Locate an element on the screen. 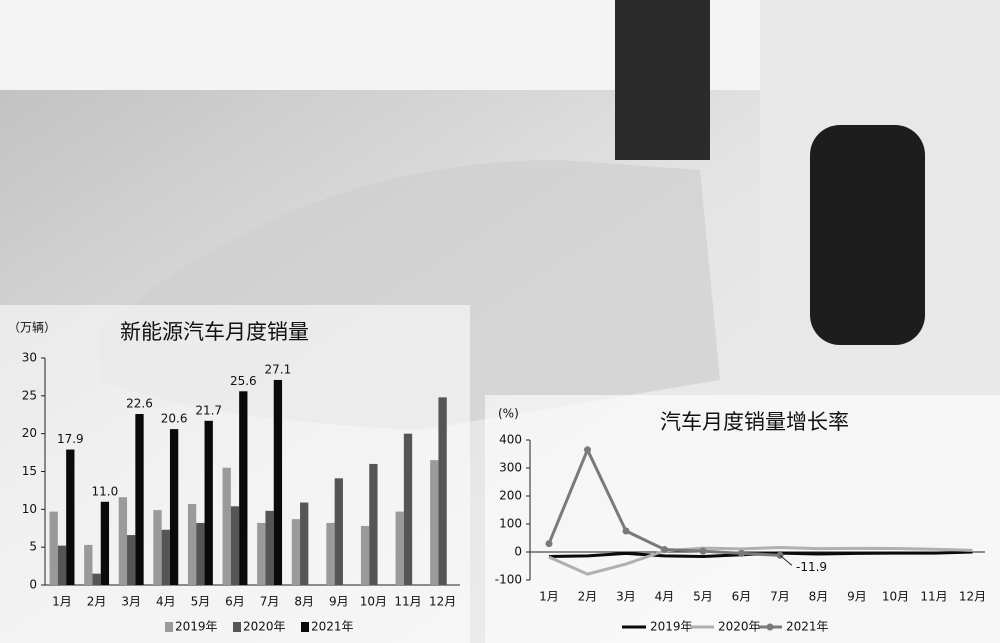 The width and height of the screenshot is (1000, 643). x-tick-label: 4月 is located at coordinates (166, 602).